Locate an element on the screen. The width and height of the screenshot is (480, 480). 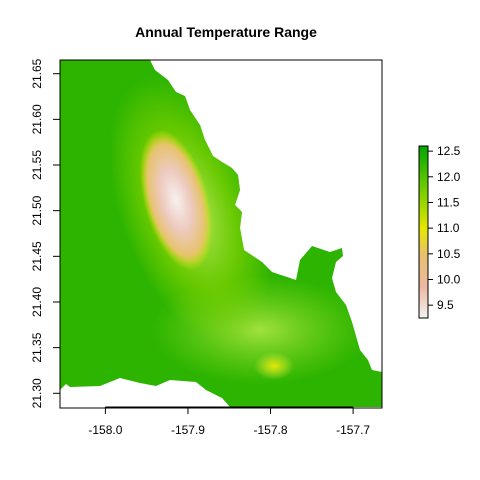
x-tick-label: -157.8 is located at coordinates (271, 430).